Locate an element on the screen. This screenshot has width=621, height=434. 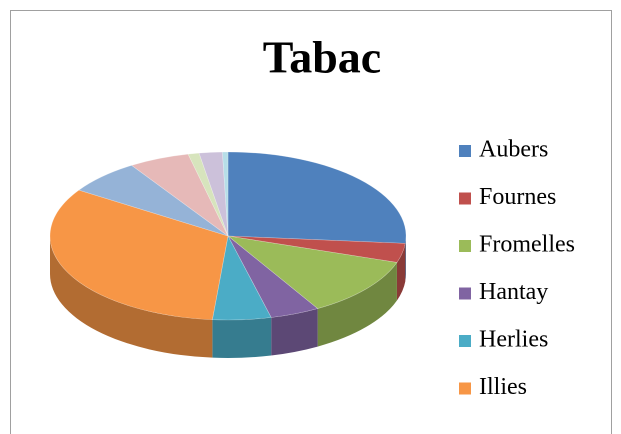
chart-title: Tabac is located at coordinates (322, 57).